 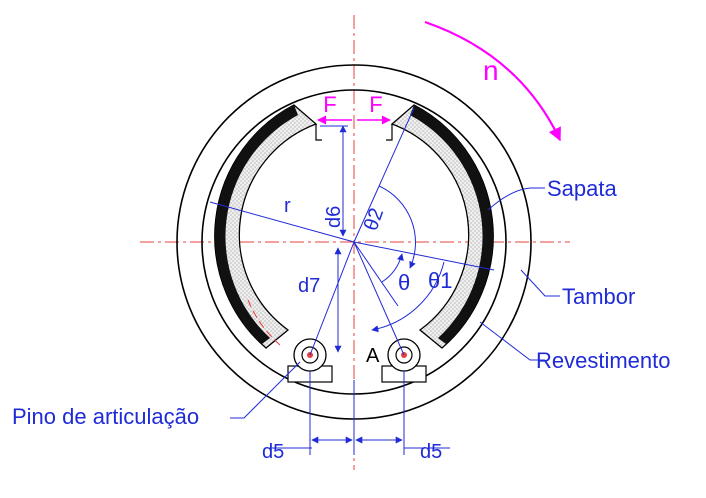 What do you see at coordinates (424, 256) in the screenshot?
I see `center-to-right-bottom` at bounding box center [424, 256].